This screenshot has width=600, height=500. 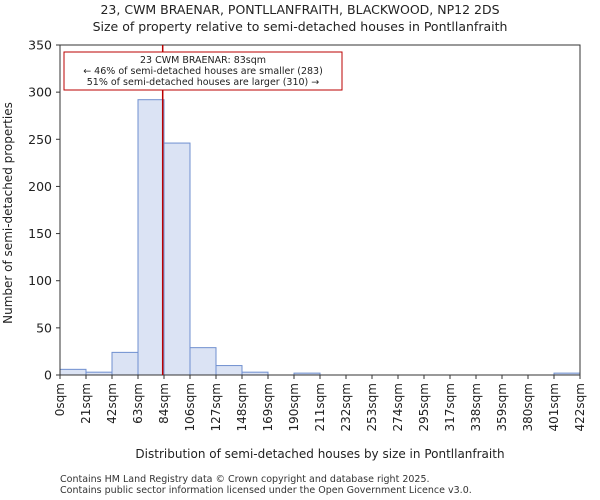 What do you see at coordinates (40, 92) in the screenshot?
I see `y-tick-label-300: 300` at bounding box center [40, 92].